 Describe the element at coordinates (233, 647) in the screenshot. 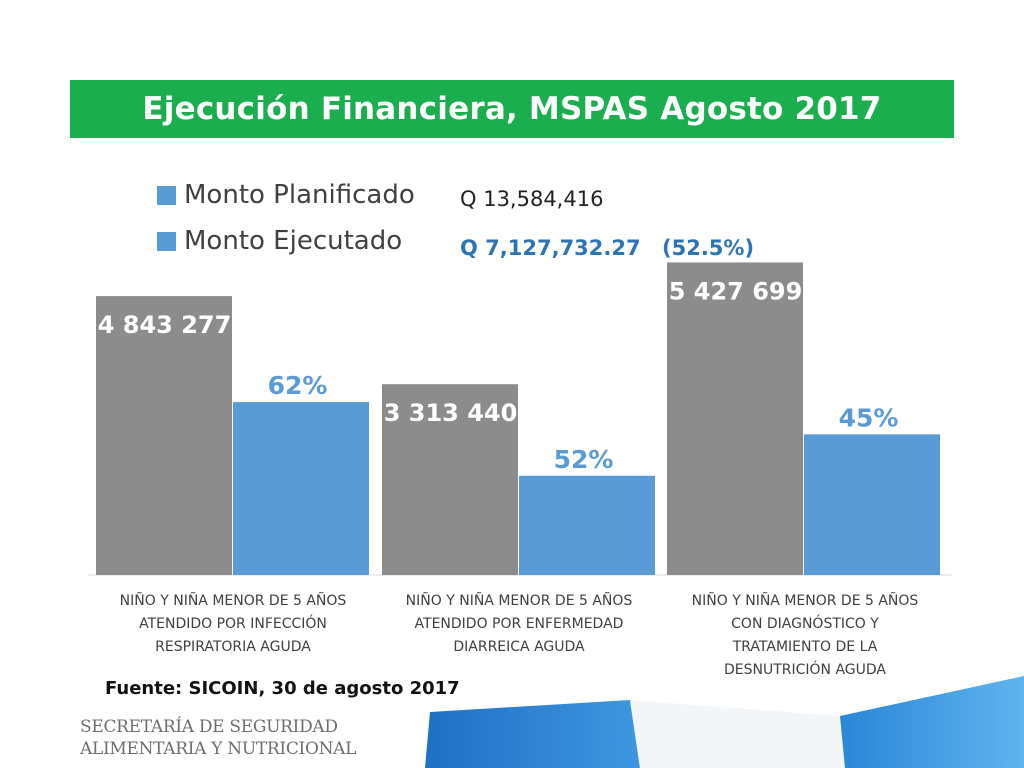

I see `x-axis-label-line: RESPIRATORIA AGUDA` at that location.